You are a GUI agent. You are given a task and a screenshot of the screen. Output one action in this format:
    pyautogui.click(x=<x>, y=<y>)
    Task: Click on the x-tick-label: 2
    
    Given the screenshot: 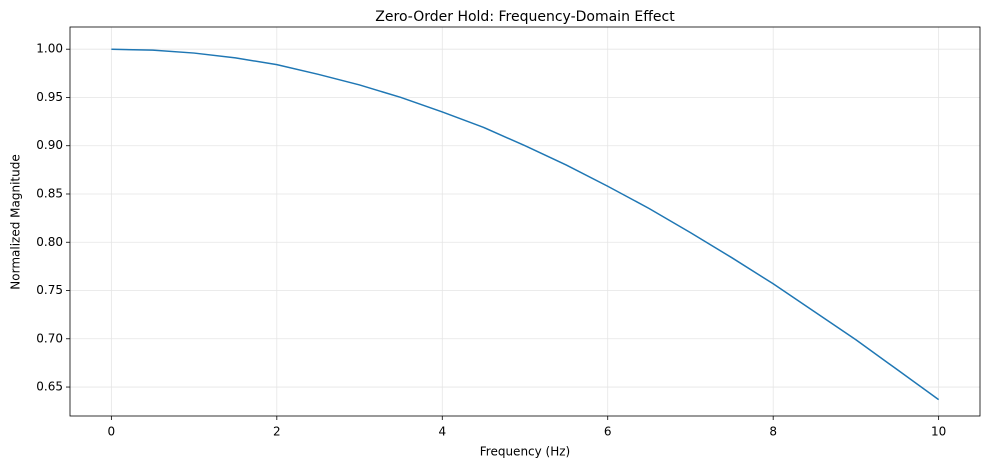 What is the action you would take?
    pyautogui.click(x=277, y=432)
    